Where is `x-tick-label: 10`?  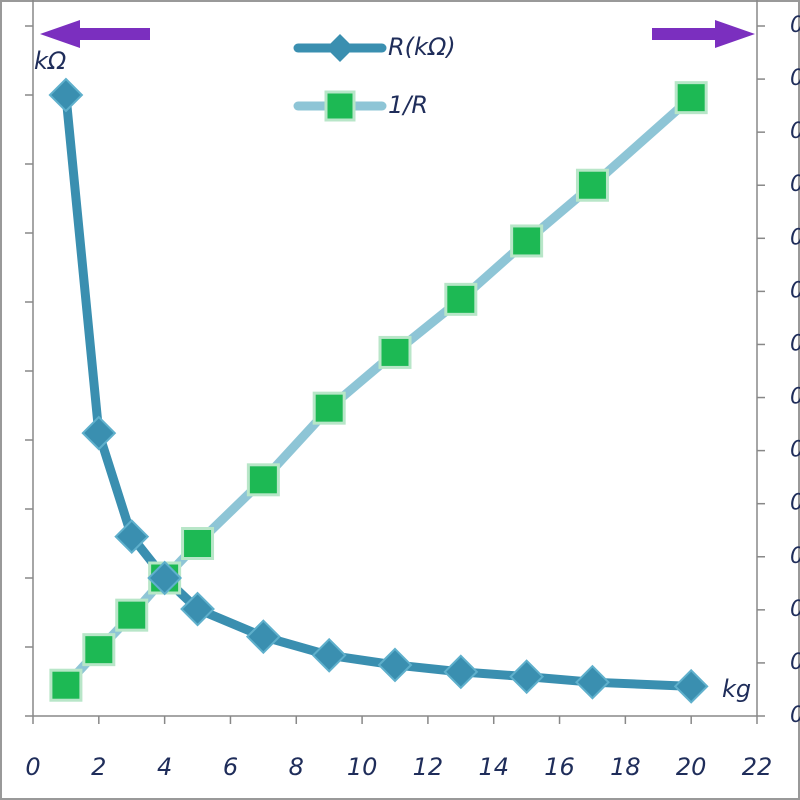 x-tick-label: 10 is located at coordinates (362, 767).